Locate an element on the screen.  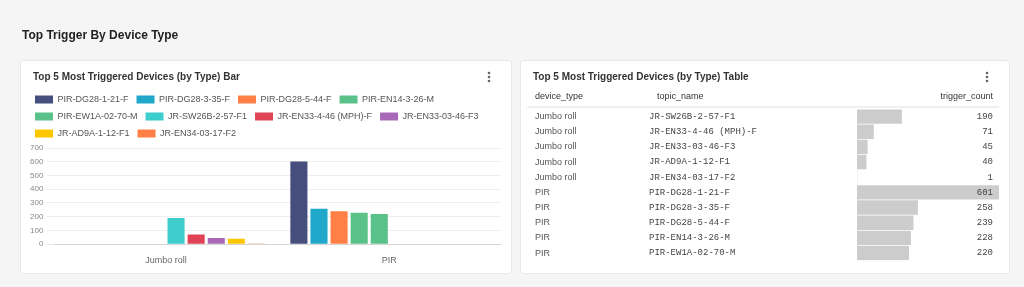
text: device_type is located at coordinates (559, 96).